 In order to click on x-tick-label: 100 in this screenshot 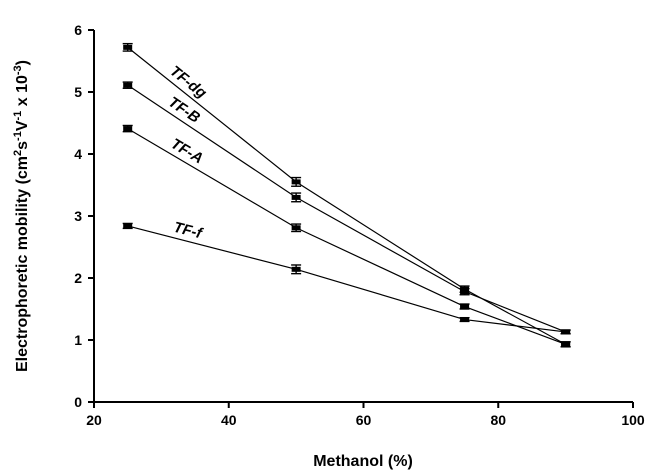, I will do `click(633, 420)`.